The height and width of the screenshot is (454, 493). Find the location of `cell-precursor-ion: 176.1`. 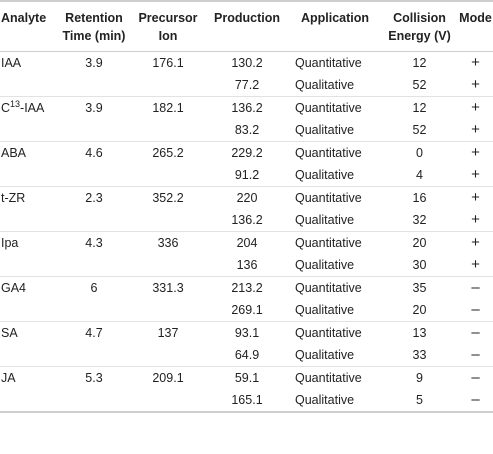

cell-precursor-ion: 176.1 is located at coordinates (168, 62).